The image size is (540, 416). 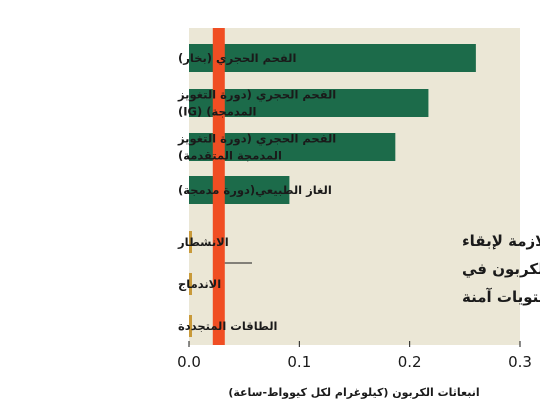 What do you see at coordinates (354, 356) in the screenshot?
I see `x-axis-ticks: 0.0 0.1 0.2 0.3` at bounding box center [354, 356].